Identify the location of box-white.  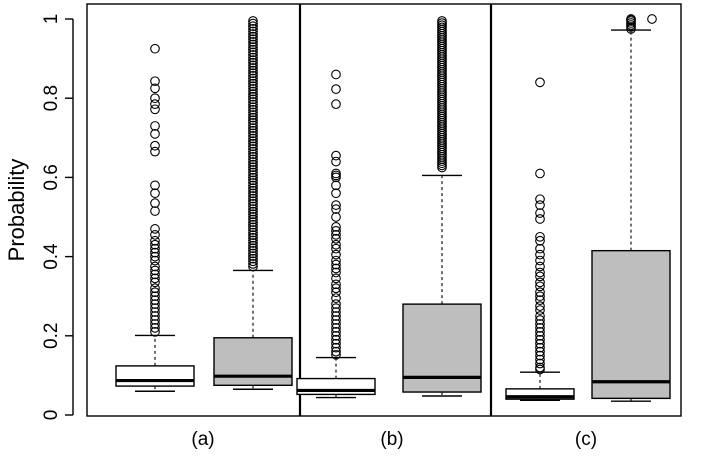
(336, 234).